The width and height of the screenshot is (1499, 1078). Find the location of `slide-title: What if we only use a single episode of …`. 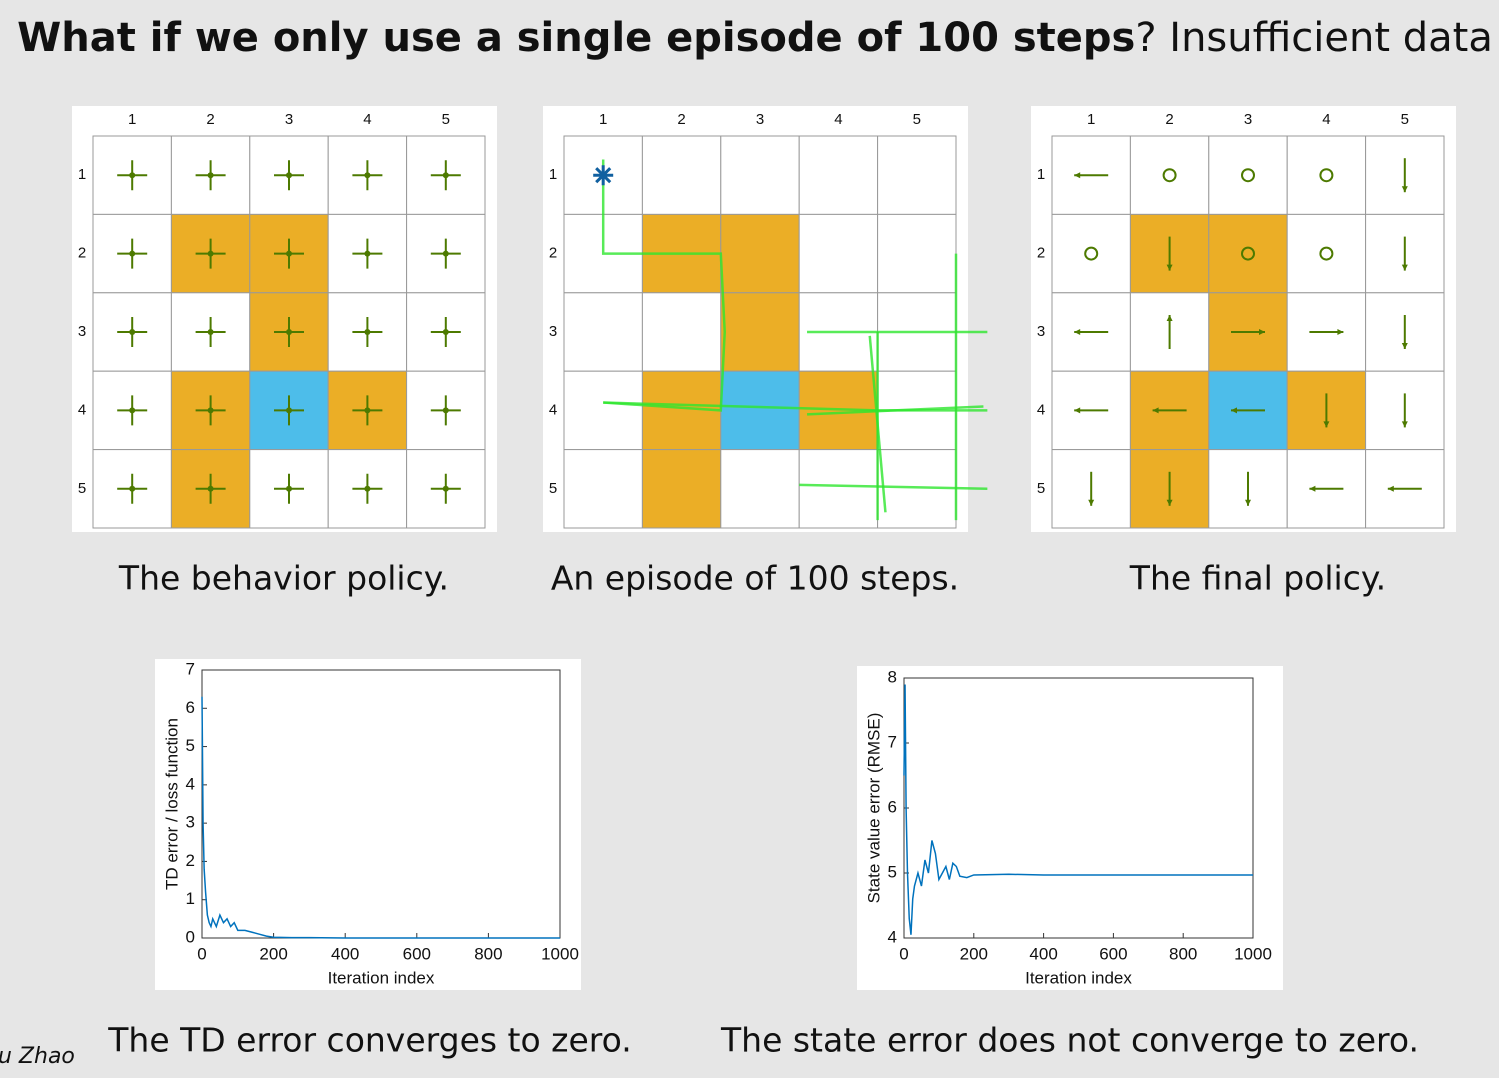

slide-title: What if we only use a single episode of … is located at coordinates (755, 38).